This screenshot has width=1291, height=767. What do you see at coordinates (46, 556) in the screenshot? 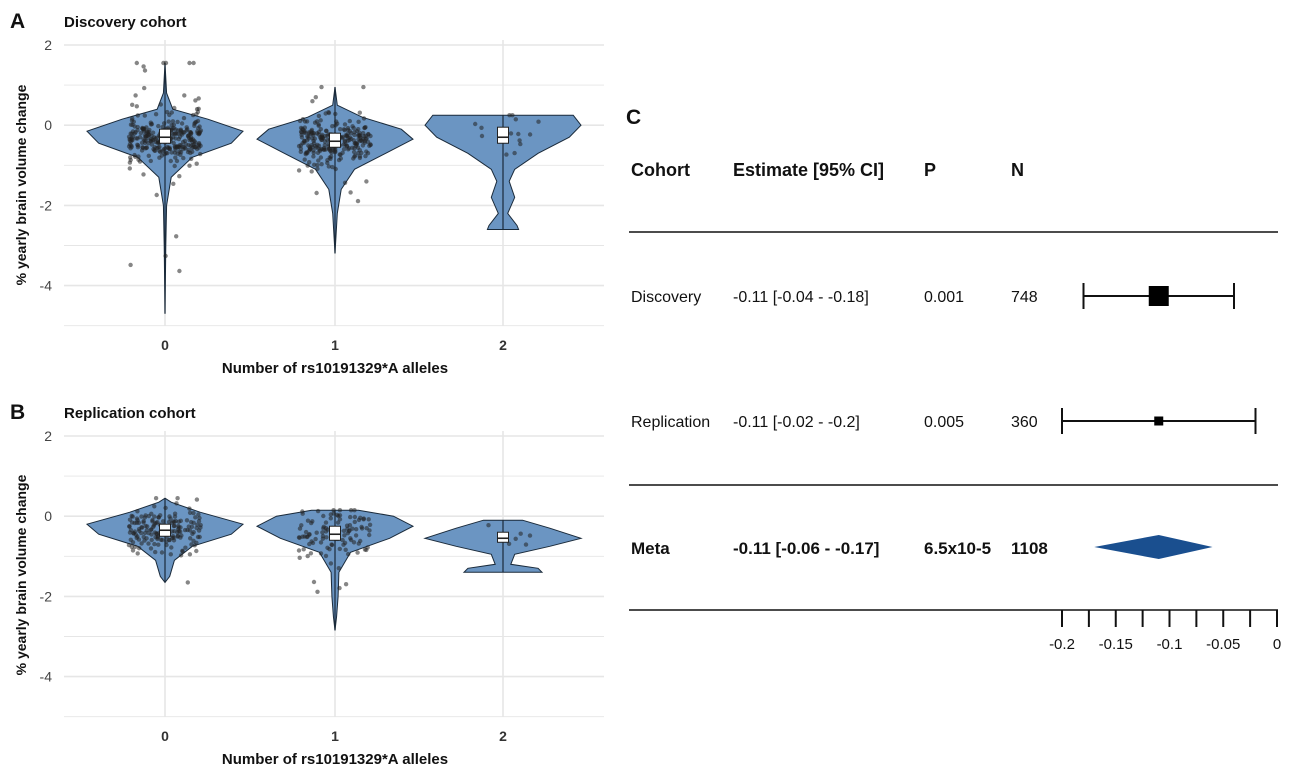
I see `panel-b-y-ticks: 2 0 -2 -4` at bounding box center [46, 556].